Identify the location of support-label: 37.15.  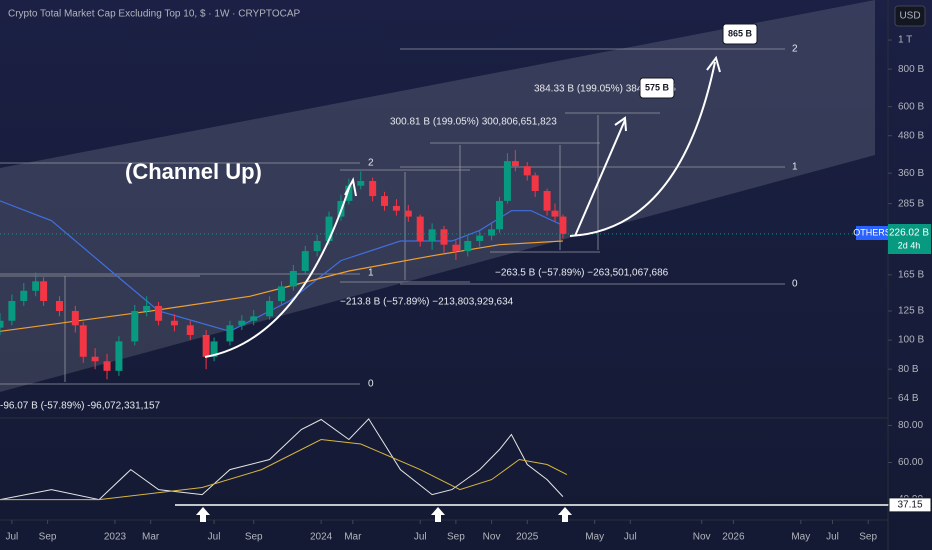
(909, 505).